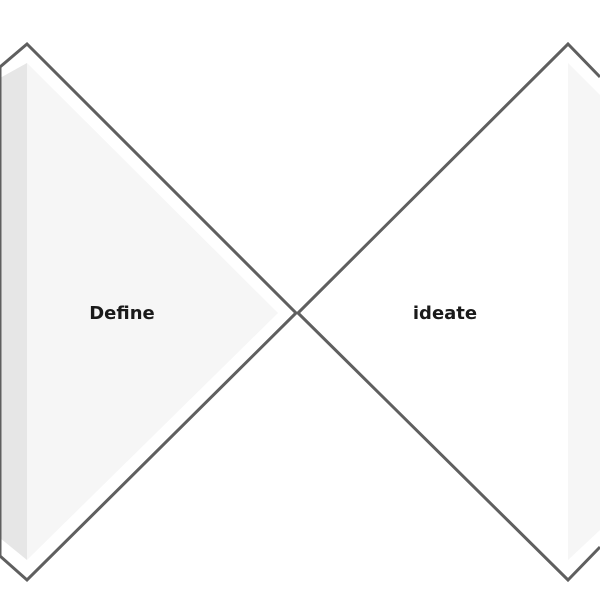  What do you see at coordinates (584, 311) in the screenshot?
I see `ideate-diamond-fill` at bounding box center [584, 311].